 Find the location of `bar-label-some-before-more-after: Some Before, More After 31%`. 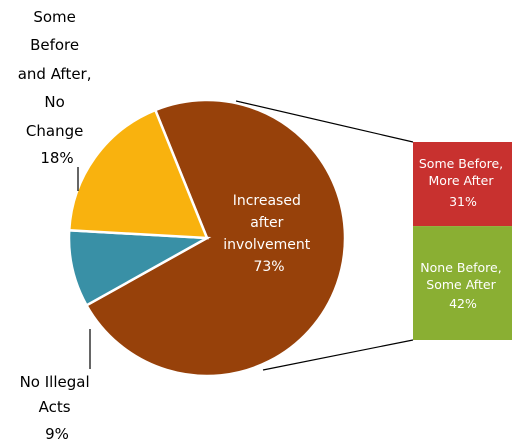

bar-label-some-before-more-after: Some Before, More After 31% is located at coordinates (463, 182).